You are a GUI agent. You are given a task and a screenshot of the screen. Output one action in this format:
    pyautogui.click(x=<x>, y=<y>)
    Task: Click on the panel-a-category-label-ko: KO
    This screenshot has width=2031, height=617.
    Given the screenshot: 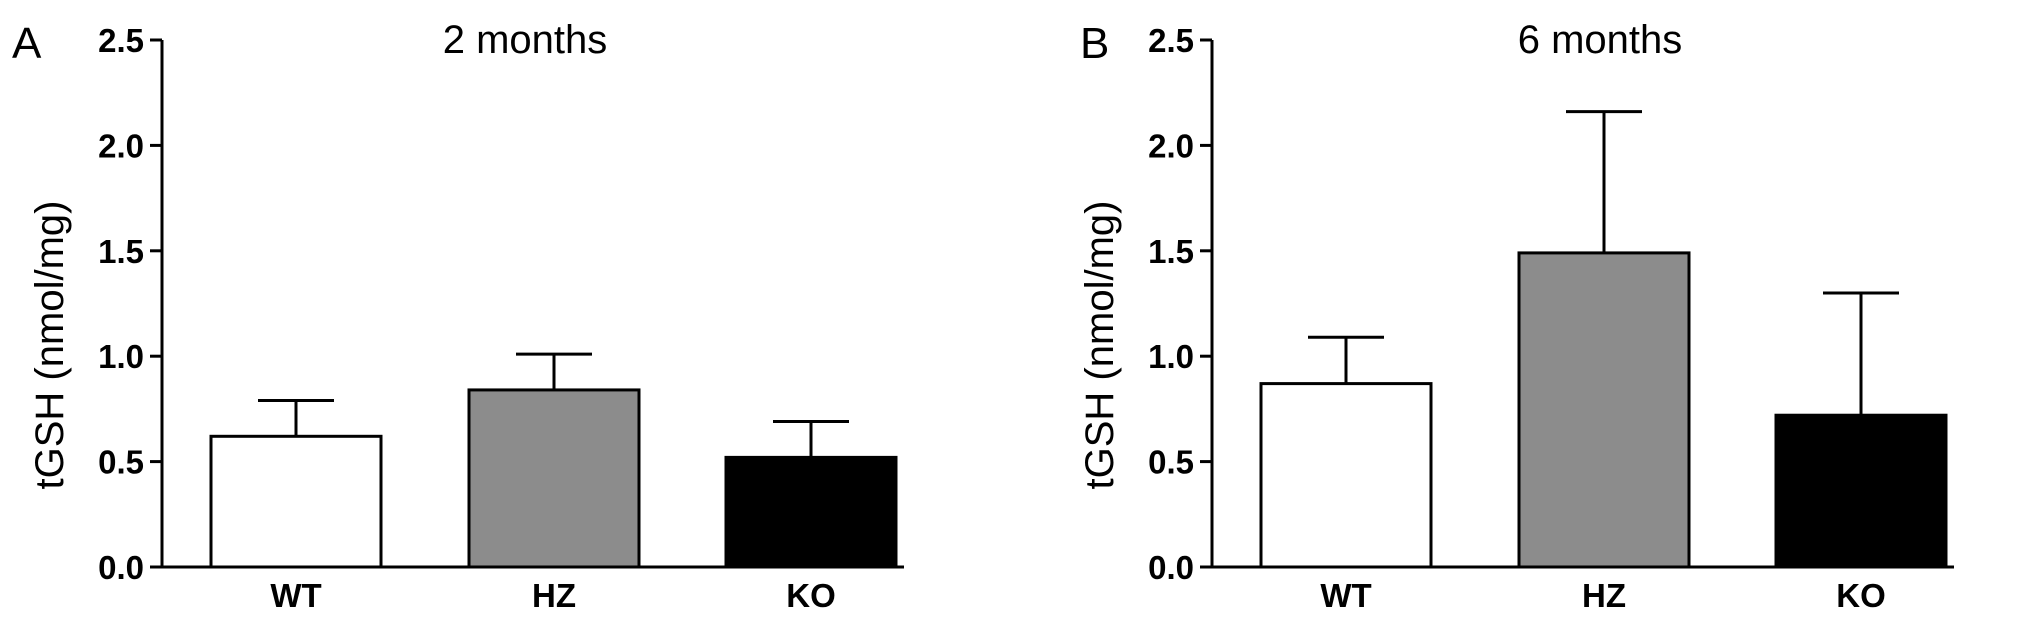 What is the action you would take?
    pyautogui.click(x=811, y=595)
    